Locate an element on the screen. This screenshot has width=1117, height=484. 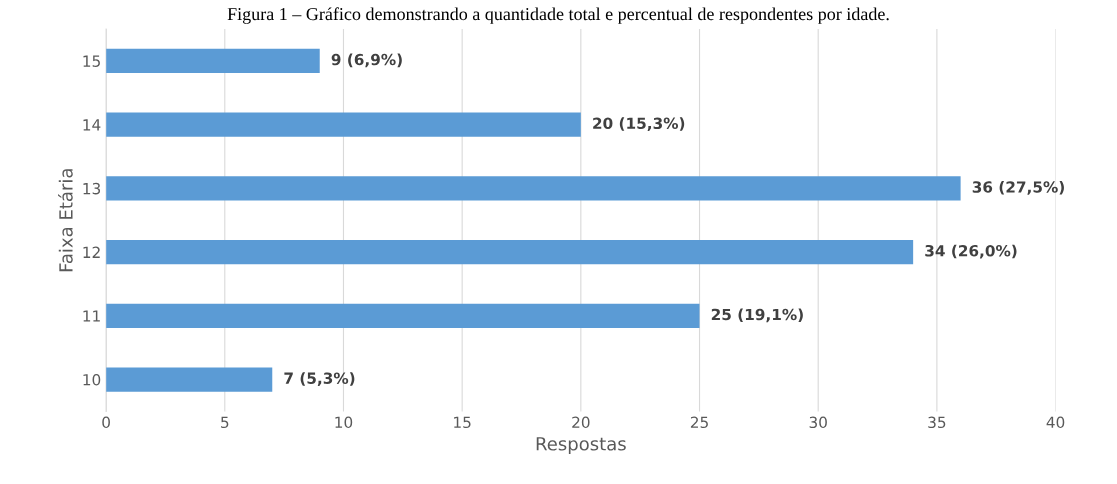
data-label: 36 (27,5%) is located at coordinates (1018, 187).